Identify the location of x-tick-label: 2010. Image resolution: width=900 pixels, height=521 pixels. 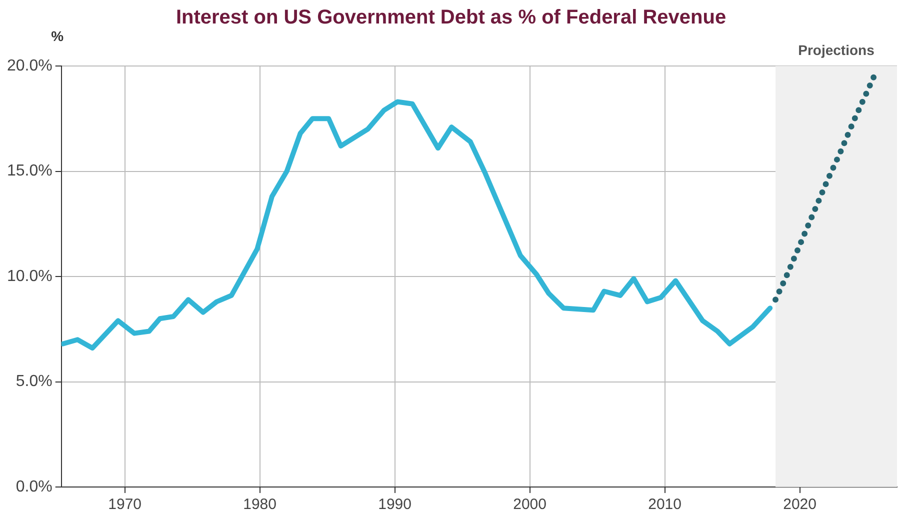
(665, 505).